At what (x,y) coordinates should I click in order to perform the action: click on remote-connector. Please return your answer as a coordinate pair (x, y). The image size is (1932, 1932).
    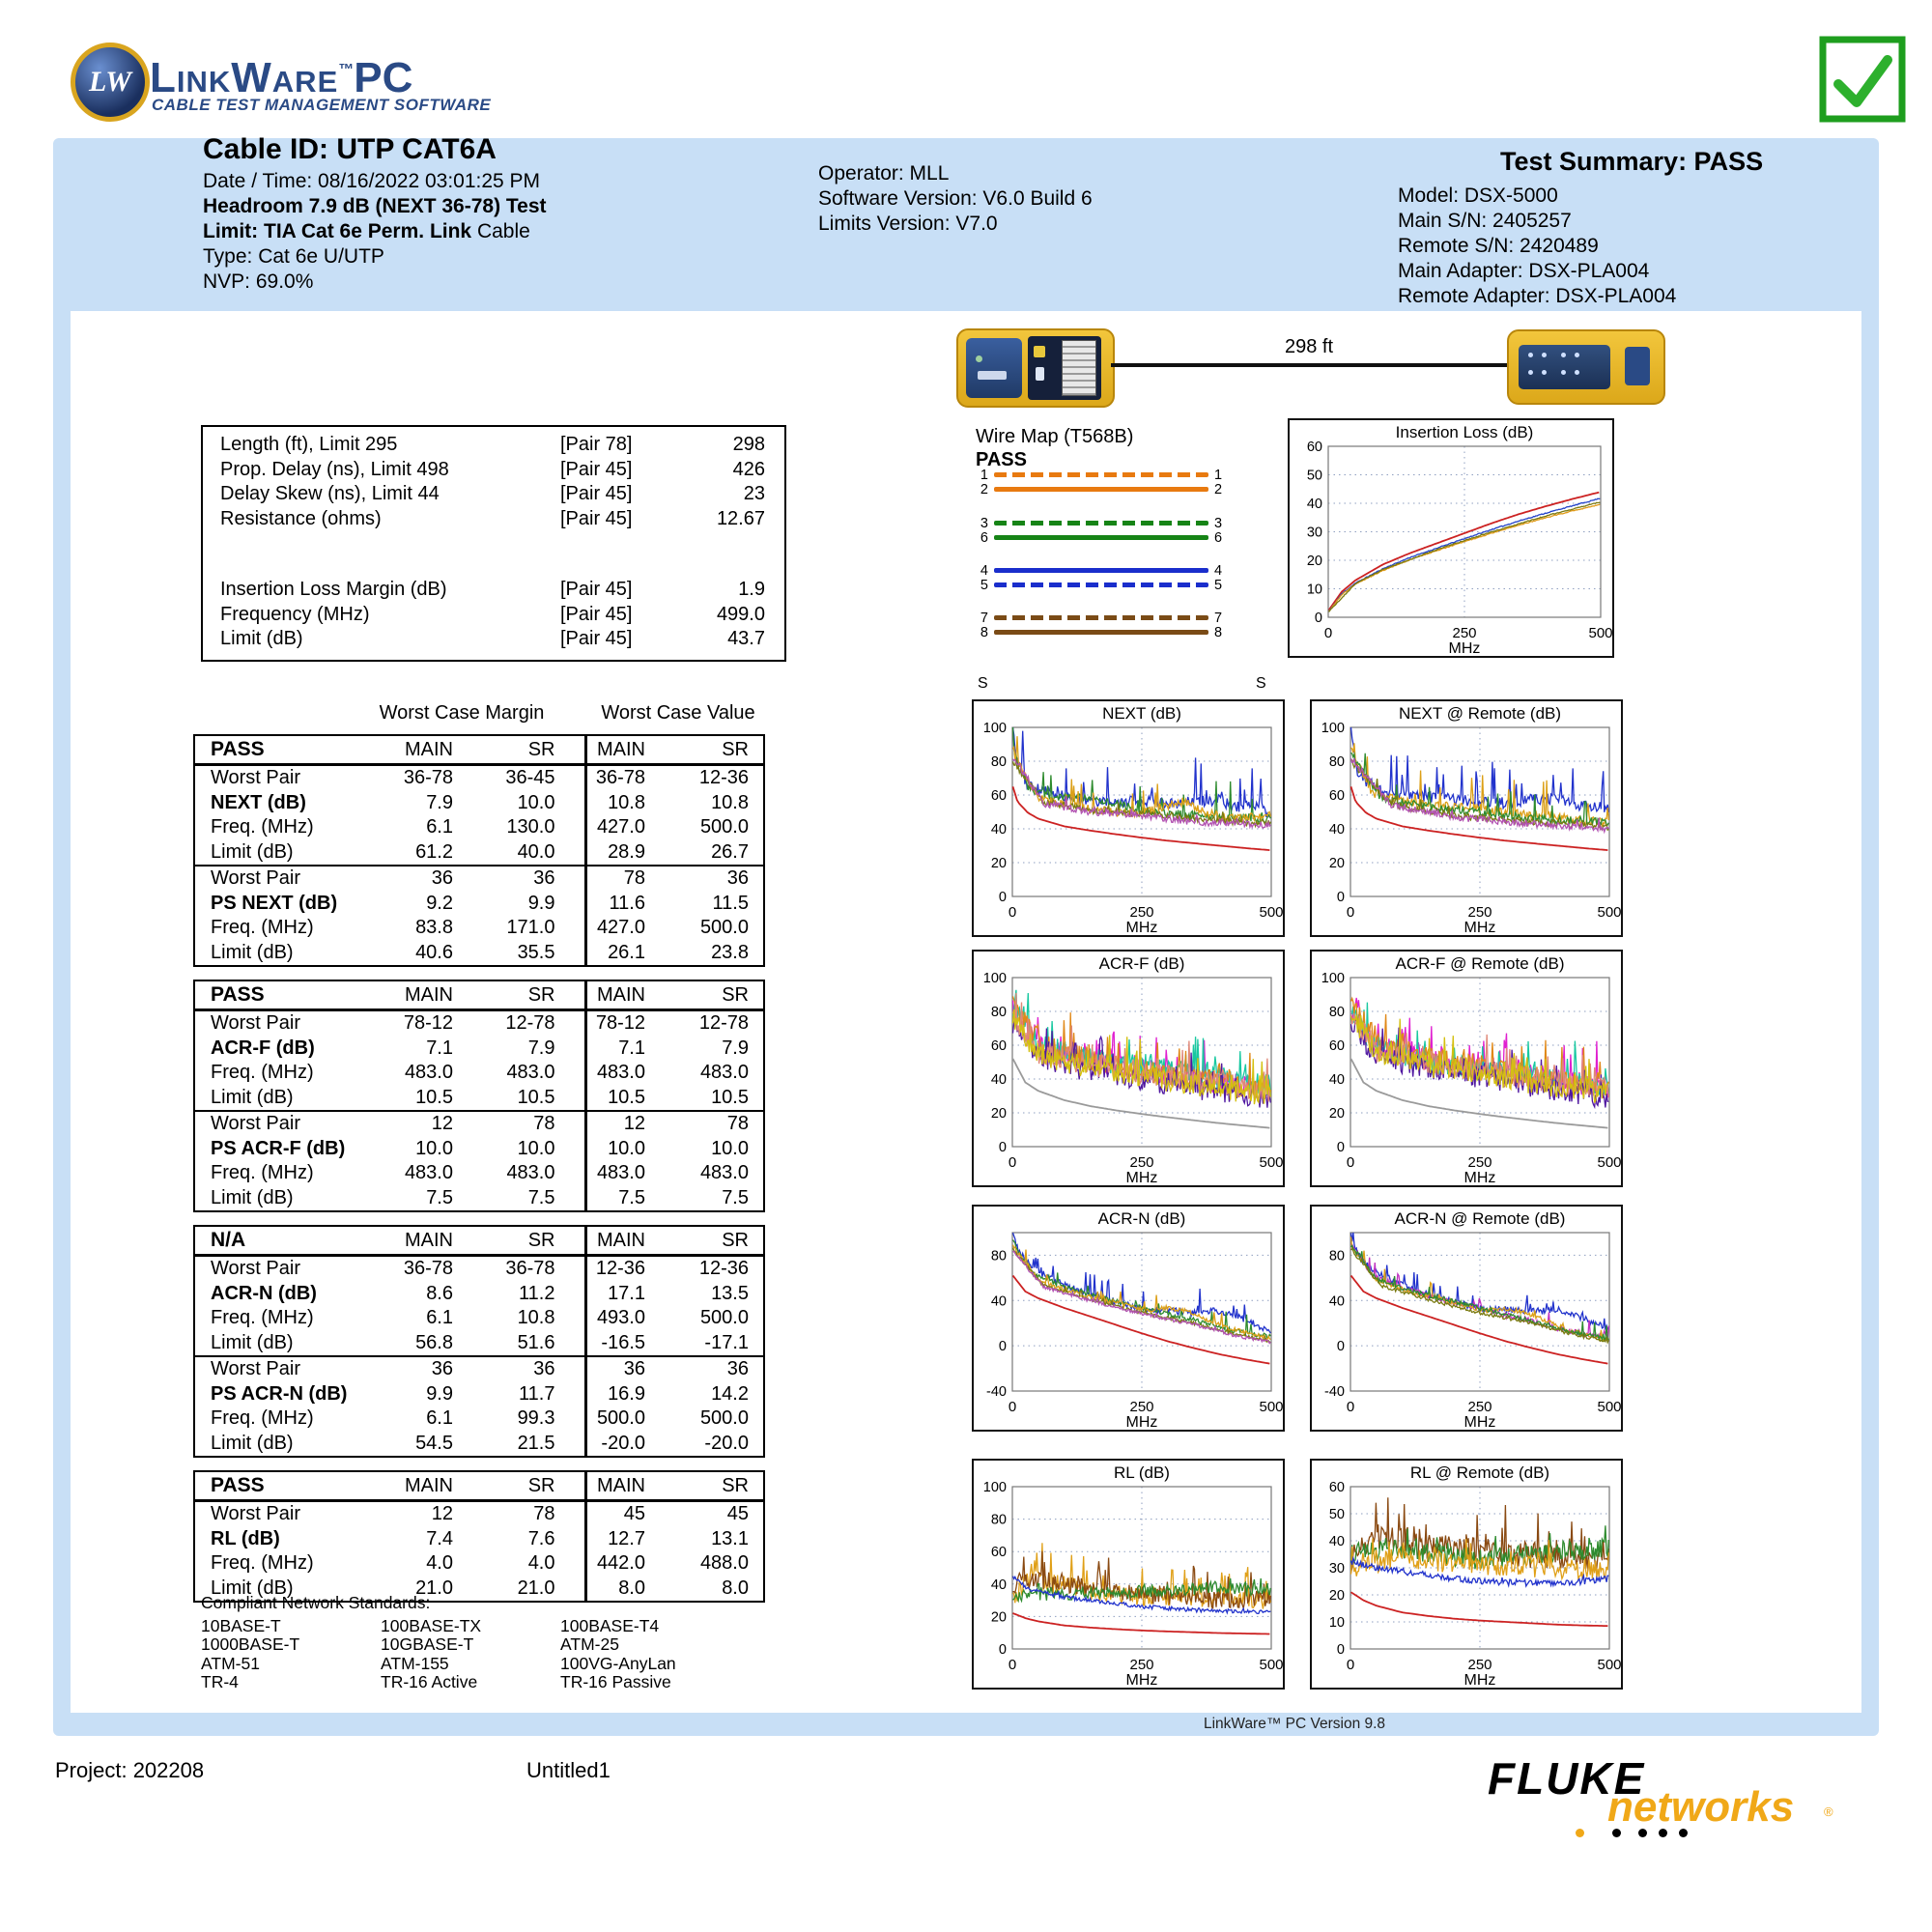
    Looking at the image, I should click on (1637, 366).